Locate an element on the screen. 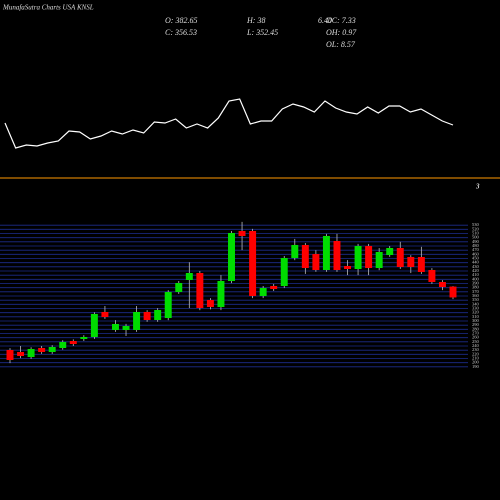 The height and width of the screenshot is (500, 500). y-tick-label: 470 is located at coordinates (476, 249).